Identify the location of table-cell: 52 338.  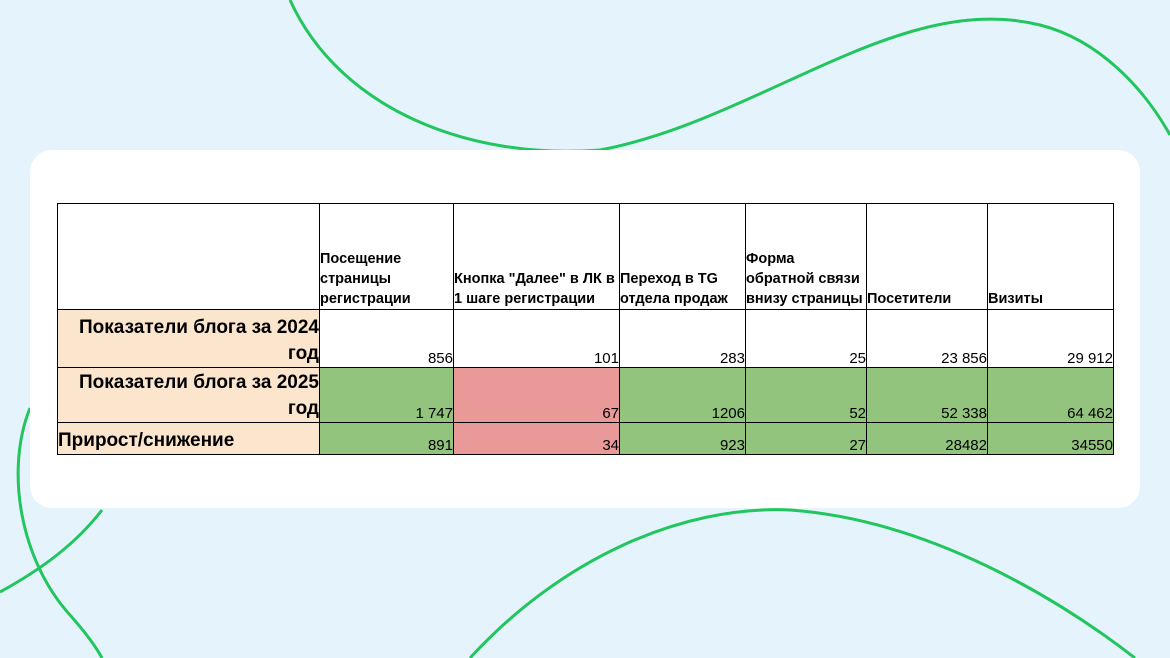
(927, 394).